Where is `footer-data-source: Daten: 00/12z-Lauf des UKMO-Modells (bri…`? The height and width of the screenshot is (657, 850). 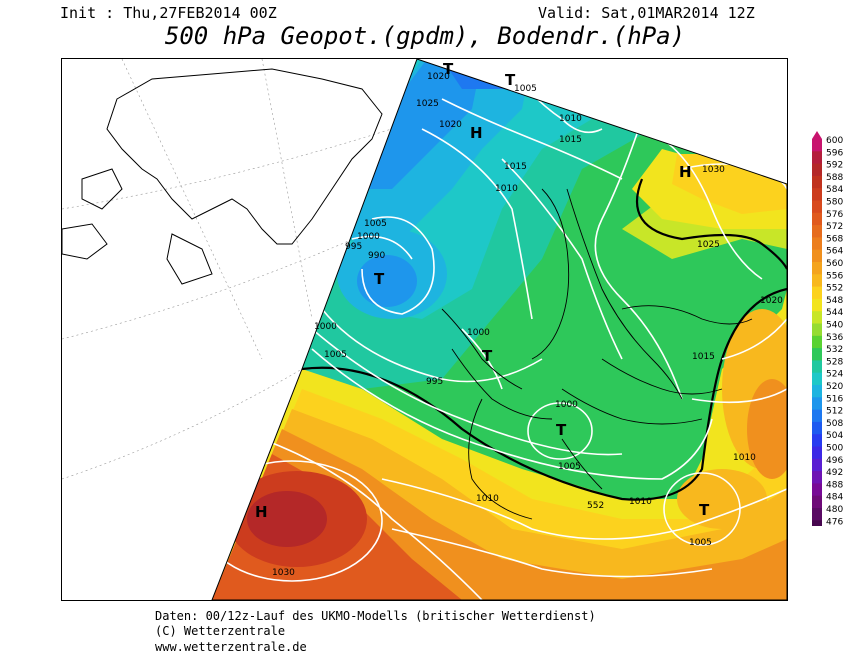 footer-data-source: Daten: 00/12z-Lauf des UKMO-Modells (bri… is located at coordinates (375, 616).